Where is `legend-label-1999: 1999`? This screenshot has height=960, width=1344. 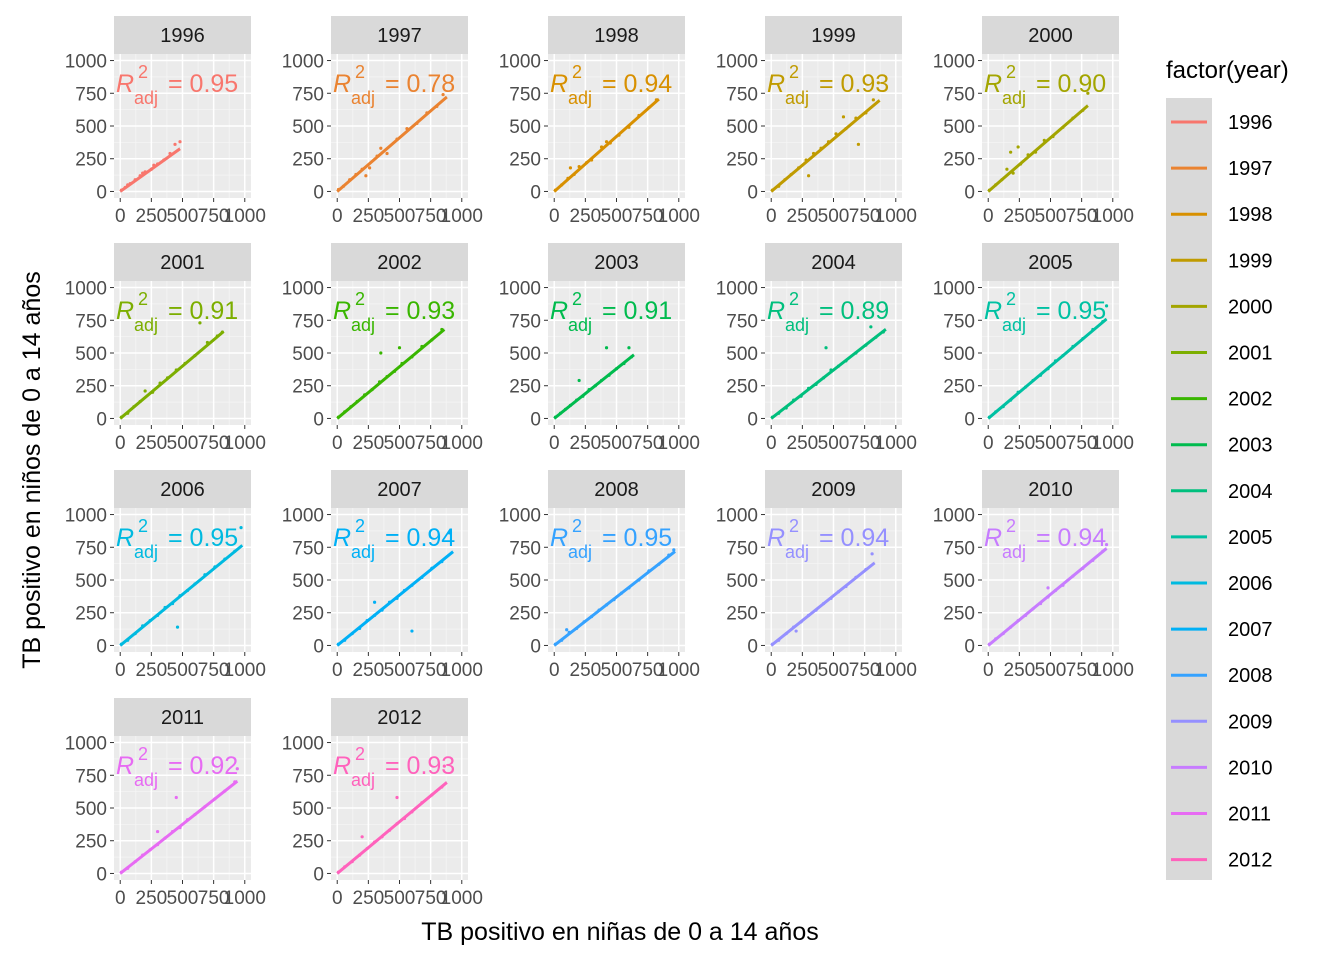 legend-label-1999: 1999 is located at coordinates (1250, 261).